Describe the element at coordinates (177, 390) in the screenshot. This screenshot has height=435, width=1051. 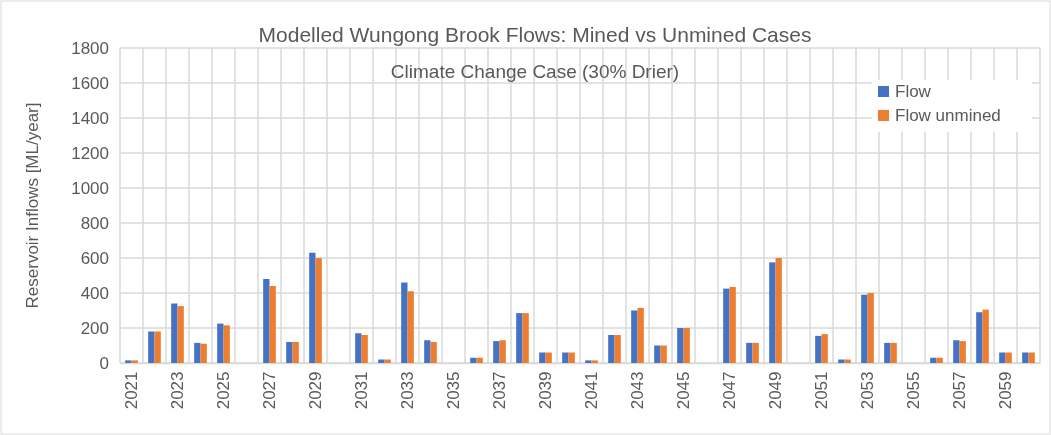
I see `x-tick-label: 2023` at that location.